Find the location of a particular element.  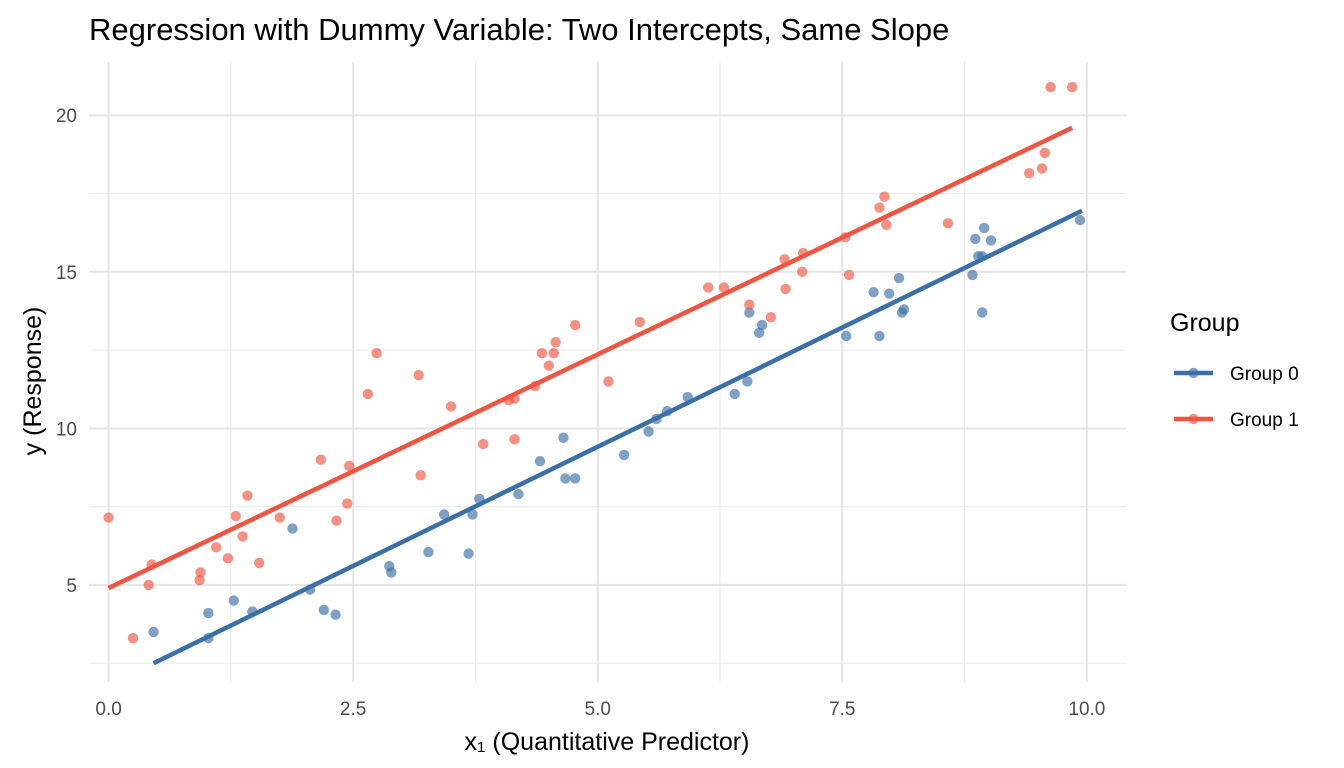

x-tick-label: 0.0 is located at coordinates (108, 709).